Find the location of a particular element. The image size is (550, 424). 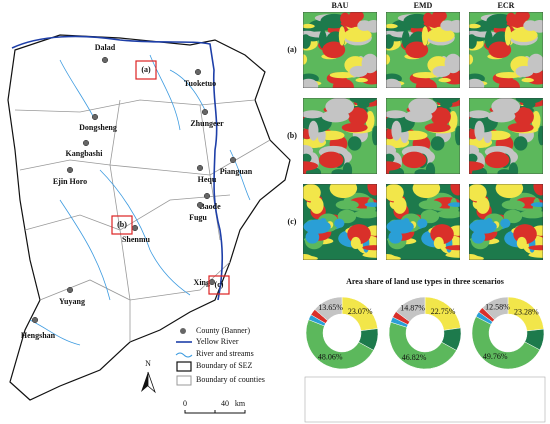

county-label: Dongsheng is located at coordinates (98, 127).